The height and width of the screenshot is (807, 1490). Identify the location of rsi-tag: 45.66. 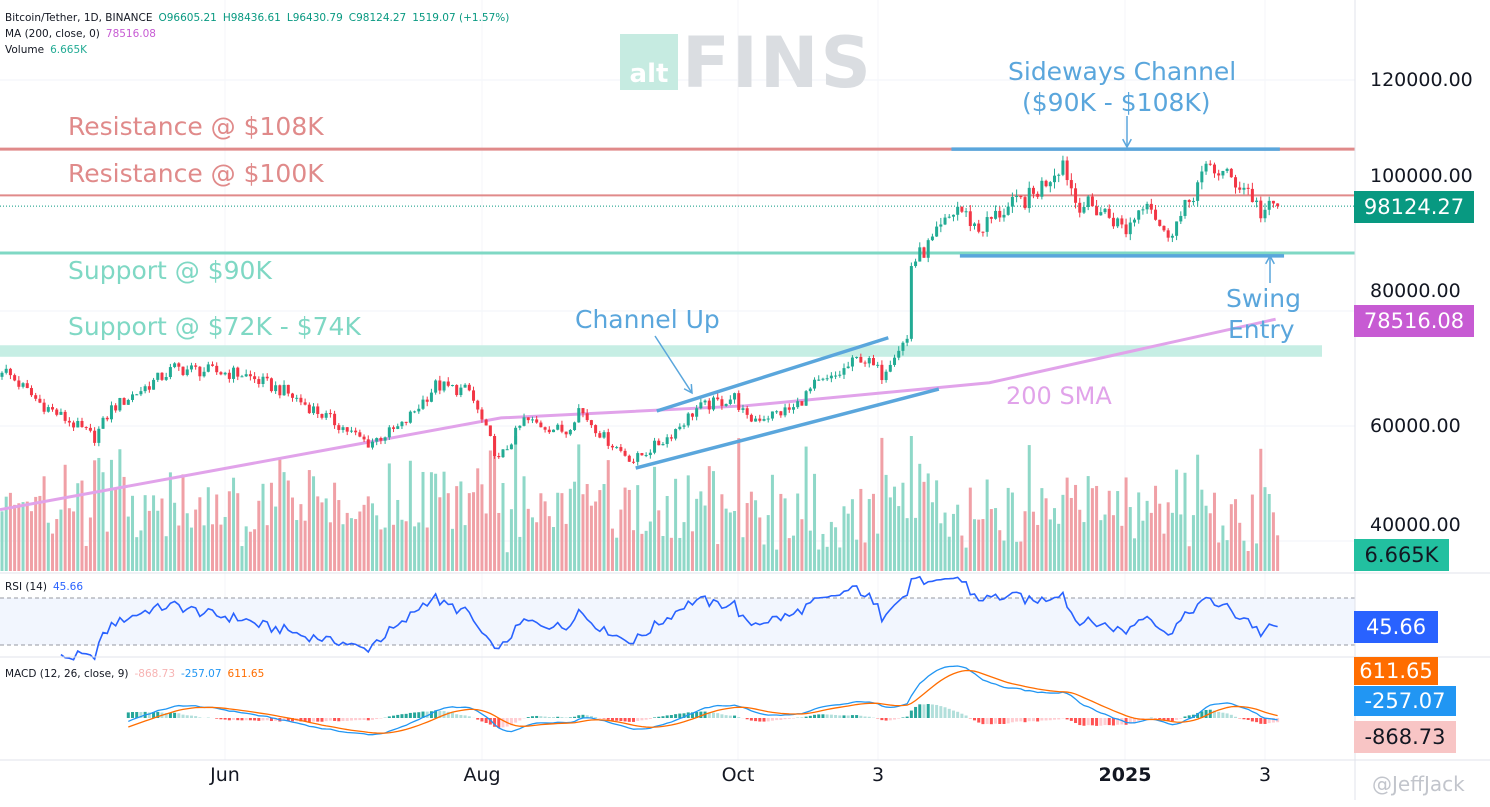
(1396, 627).